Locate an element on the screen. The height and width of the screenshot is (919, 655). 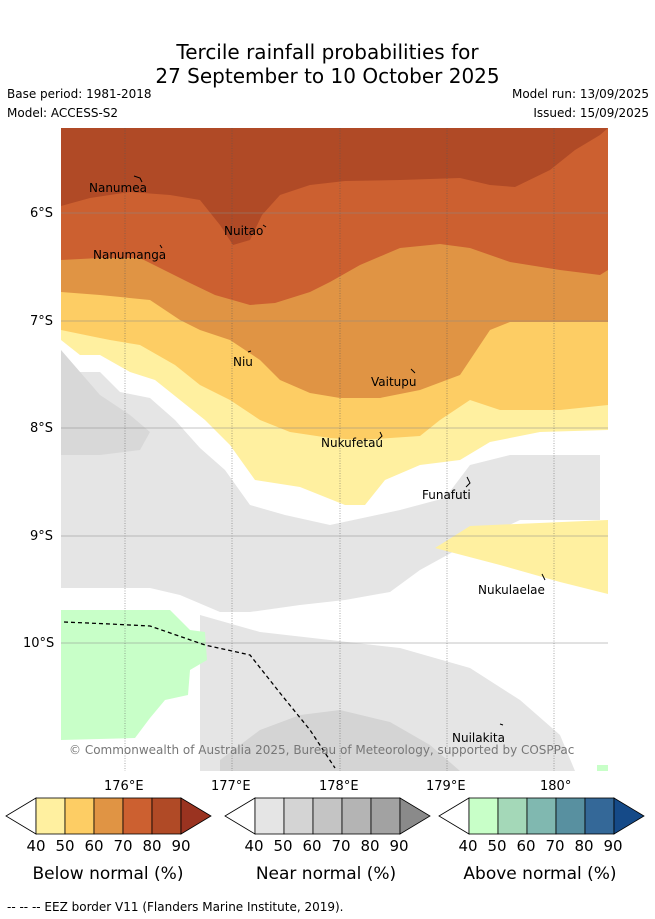
above-normal-40-region is located at coordinates (134, 675).